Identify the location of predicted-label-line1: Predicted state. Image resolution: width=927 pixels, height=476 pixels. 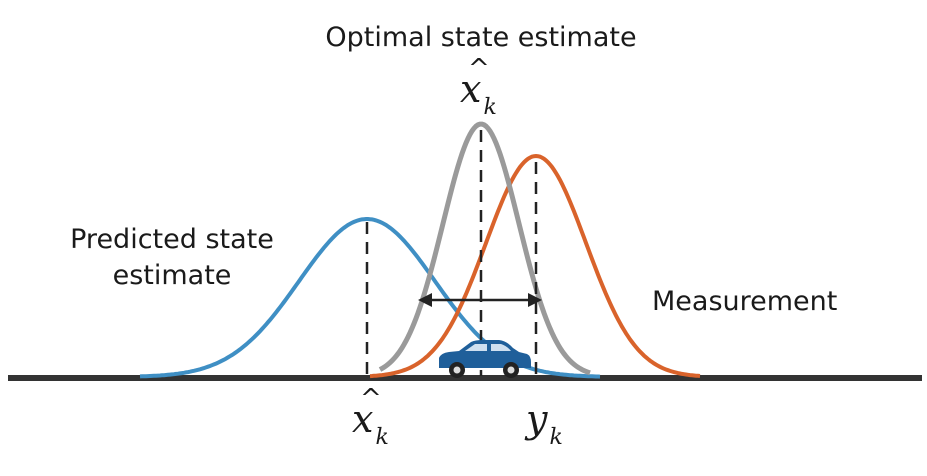
(172, 239).